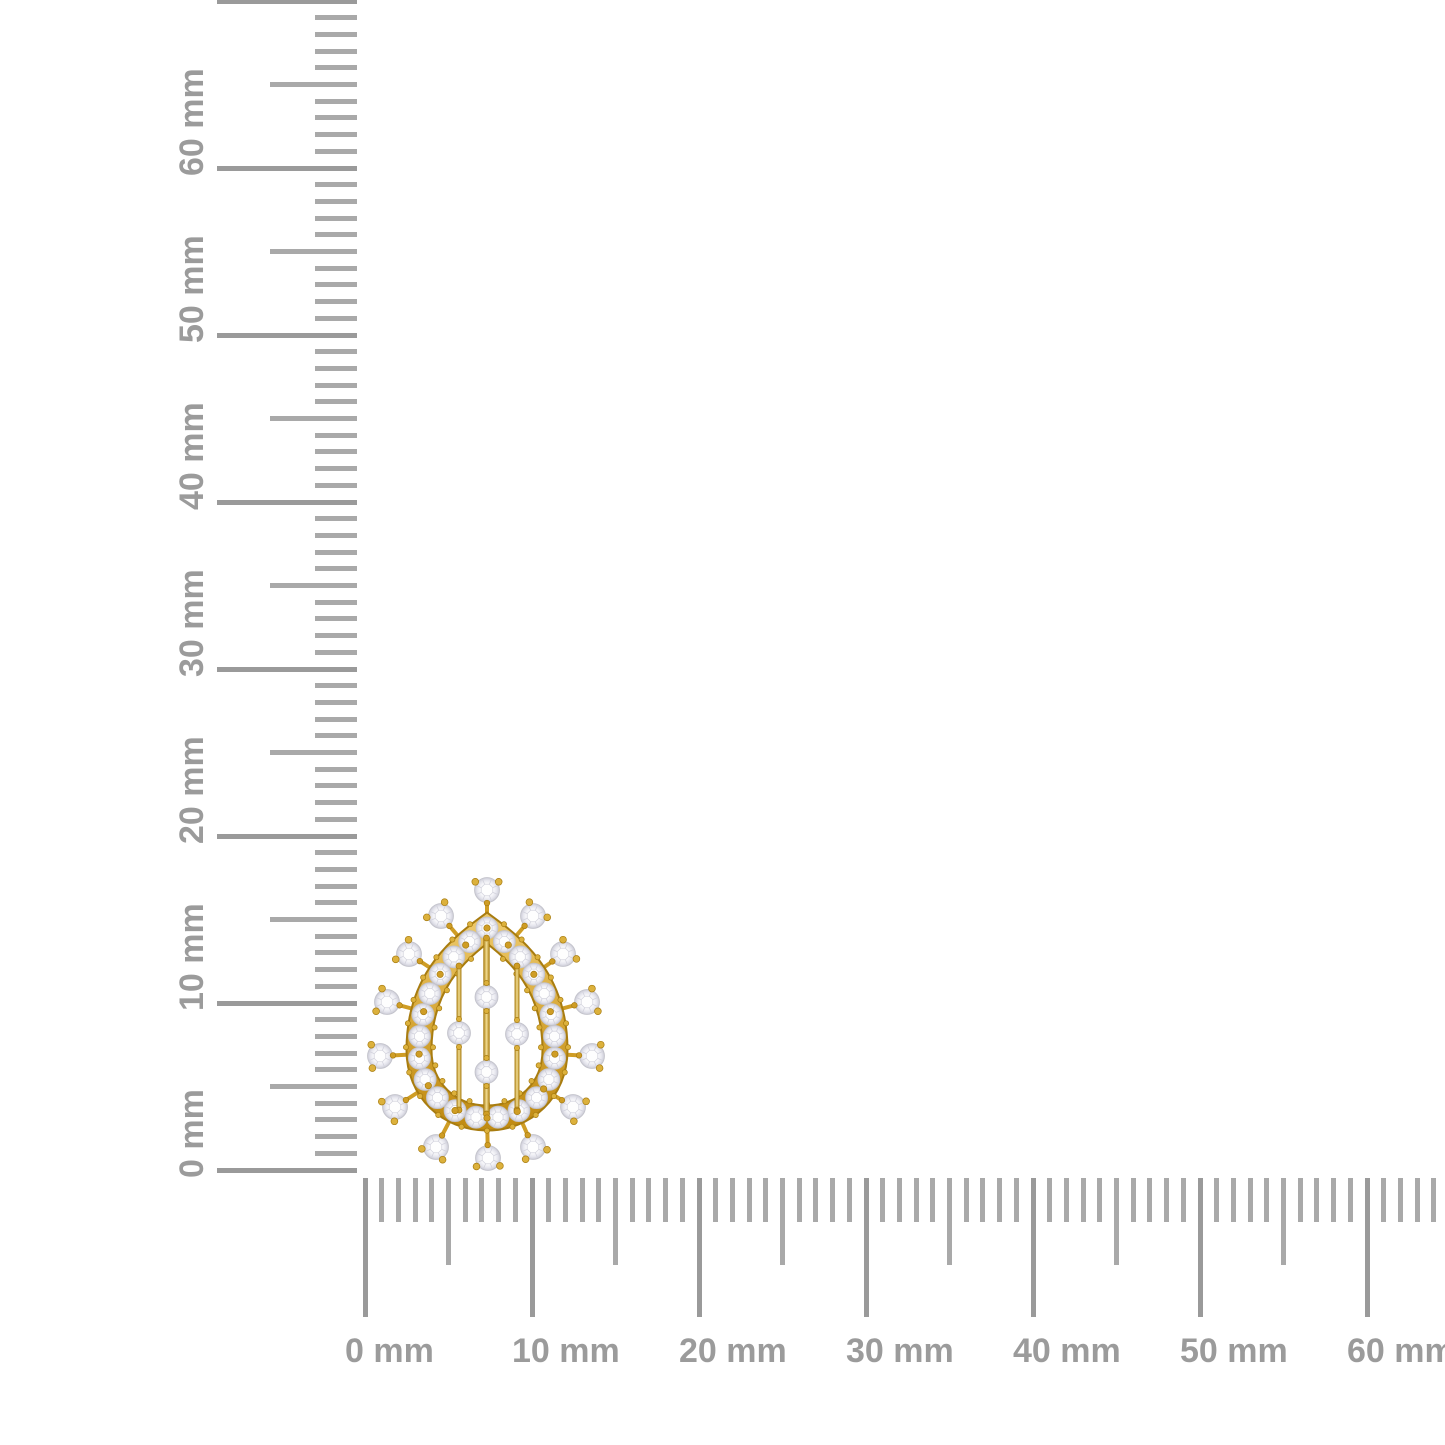 This screenshot has height=1445, width=1445. I want to click on ruler-label: 10 mm, so click(192, 957).